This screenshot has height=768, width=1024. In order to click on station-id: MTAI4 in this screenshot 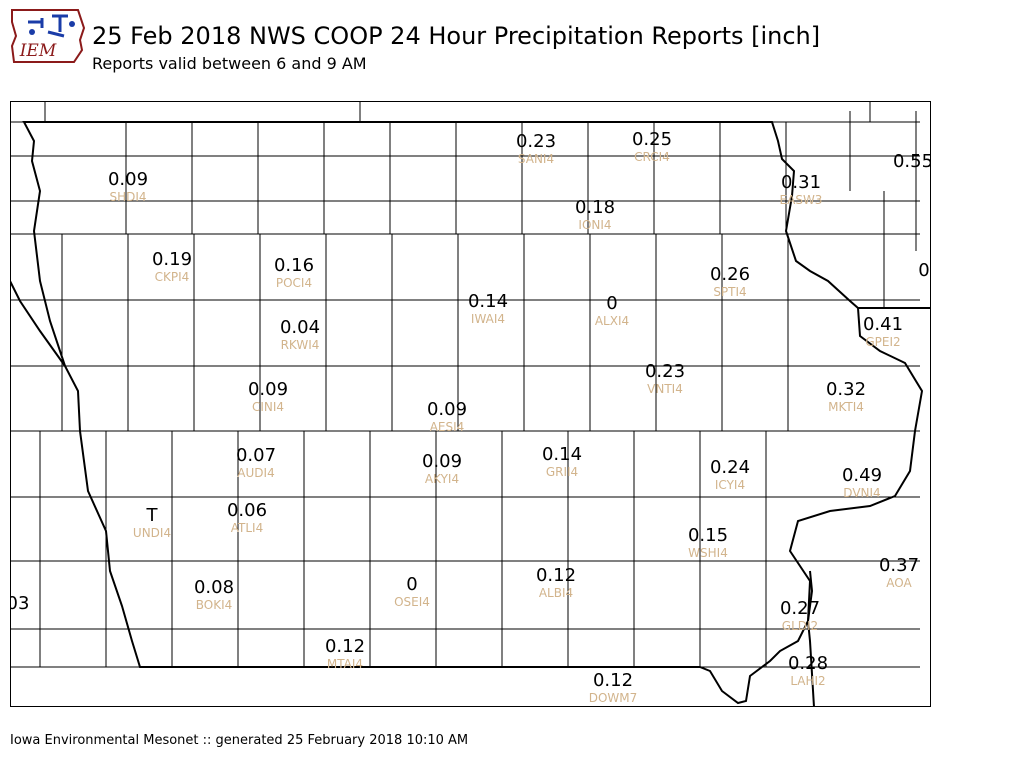, I will do `click(345, 664)`.